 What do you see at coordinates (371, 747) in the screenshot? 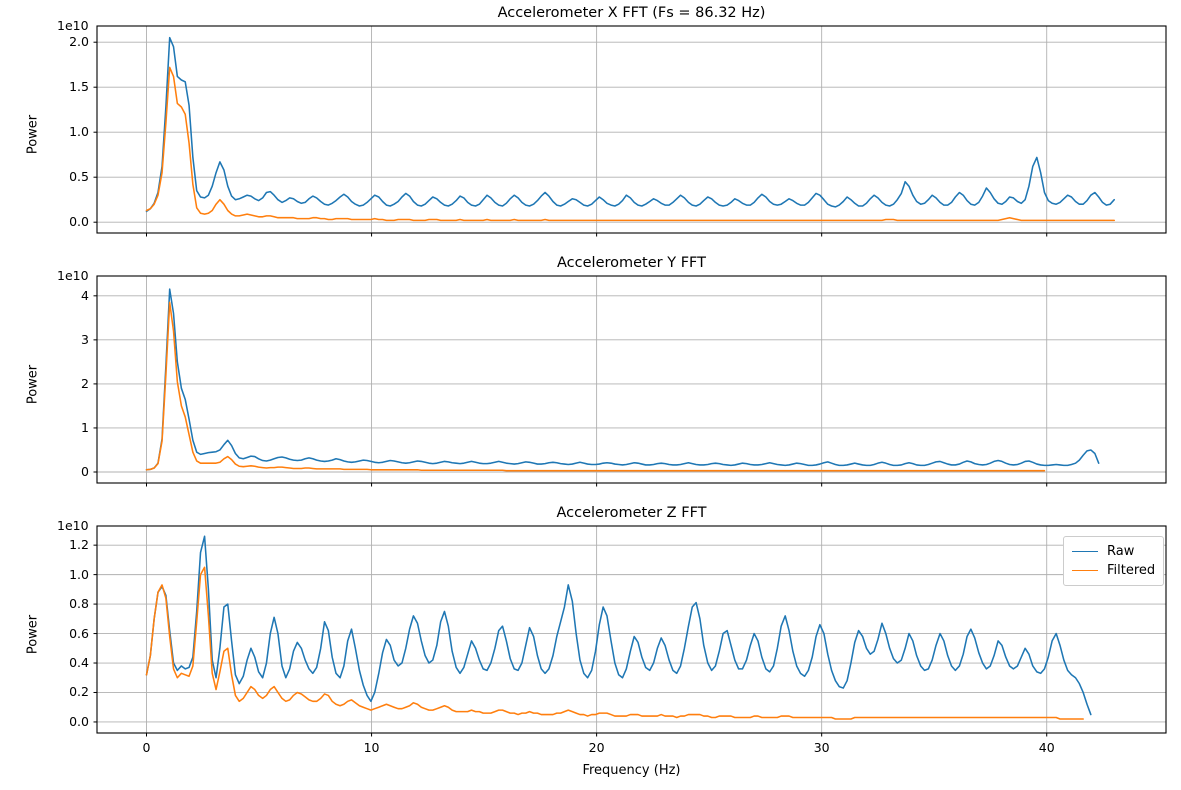
I see `x-tick-label: 10` at bounding box center [371, 747].